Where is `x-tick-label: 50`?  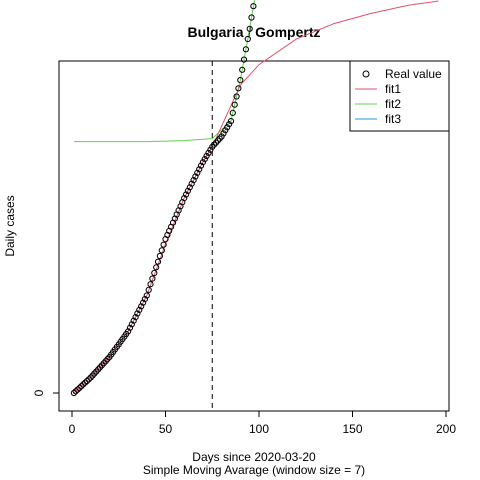
x-tick-label: 50 is located at coordinates (166, 429).